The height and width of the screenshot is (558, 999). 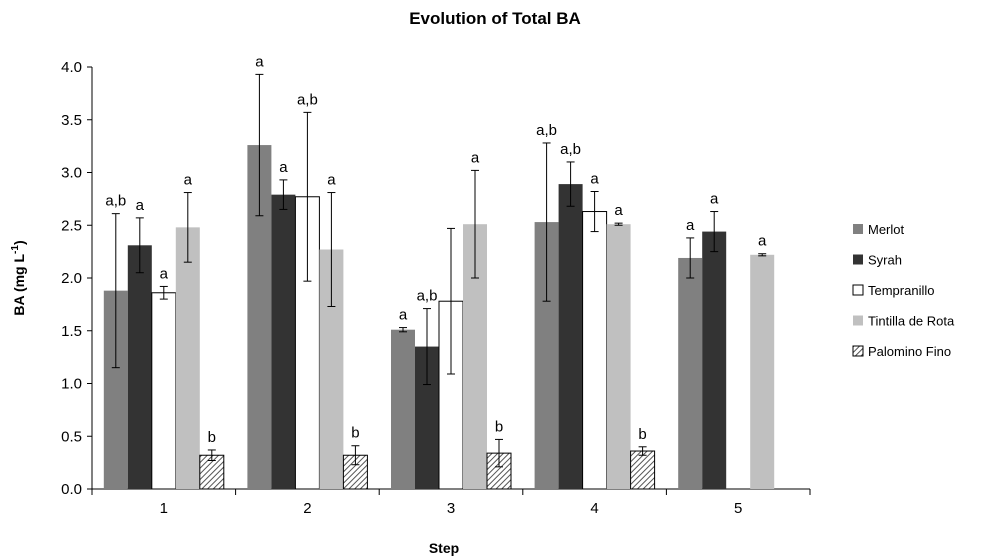 What do you see at coordinates (71, 67) in the screenshot?
I see `y-tick-label: 4.0` at bounding box center [71, 67].